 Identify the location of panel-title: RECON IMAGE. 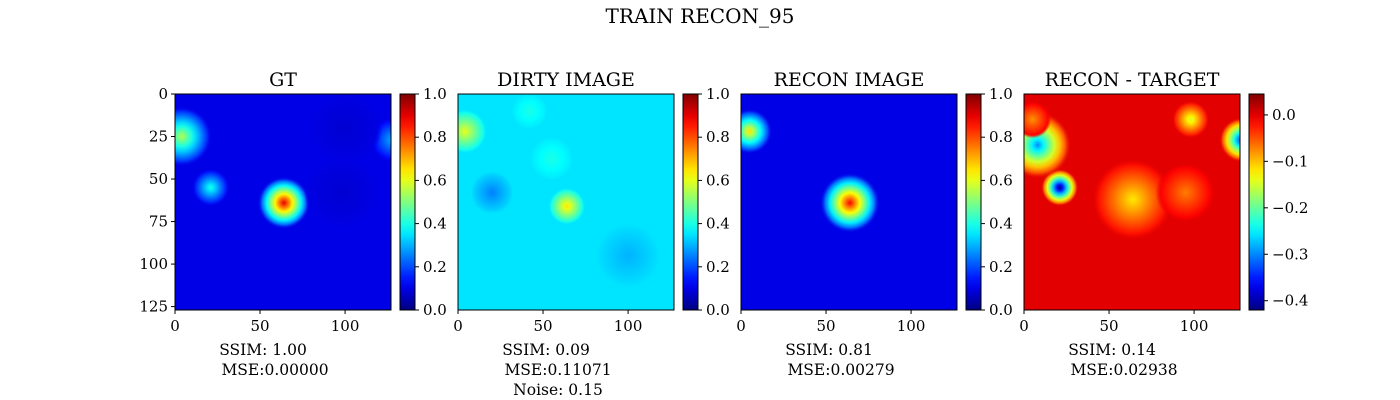
(849, 80).